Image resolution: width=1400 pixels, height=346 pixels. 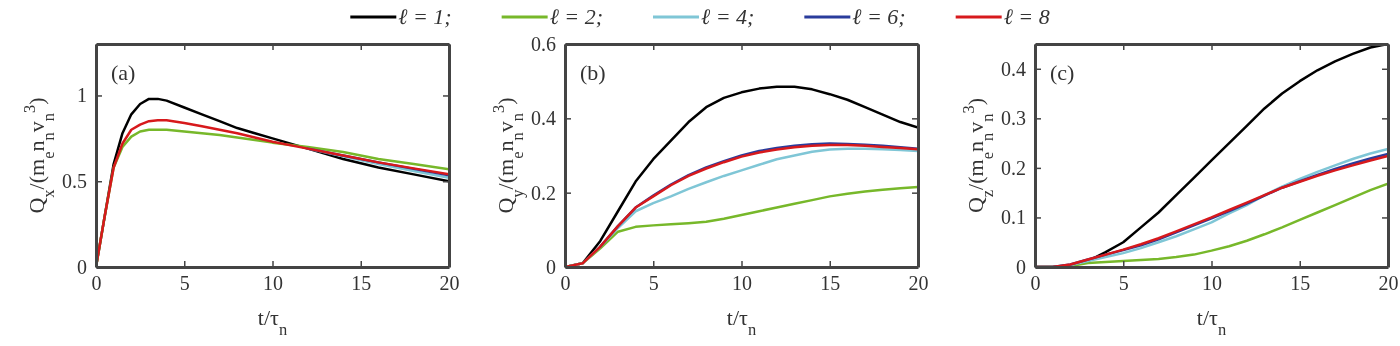 What do you see at coordinates (425, 16) in the screenshot?
I see `legend-label: ℓ = 1;` at bounding box center [425, 16].